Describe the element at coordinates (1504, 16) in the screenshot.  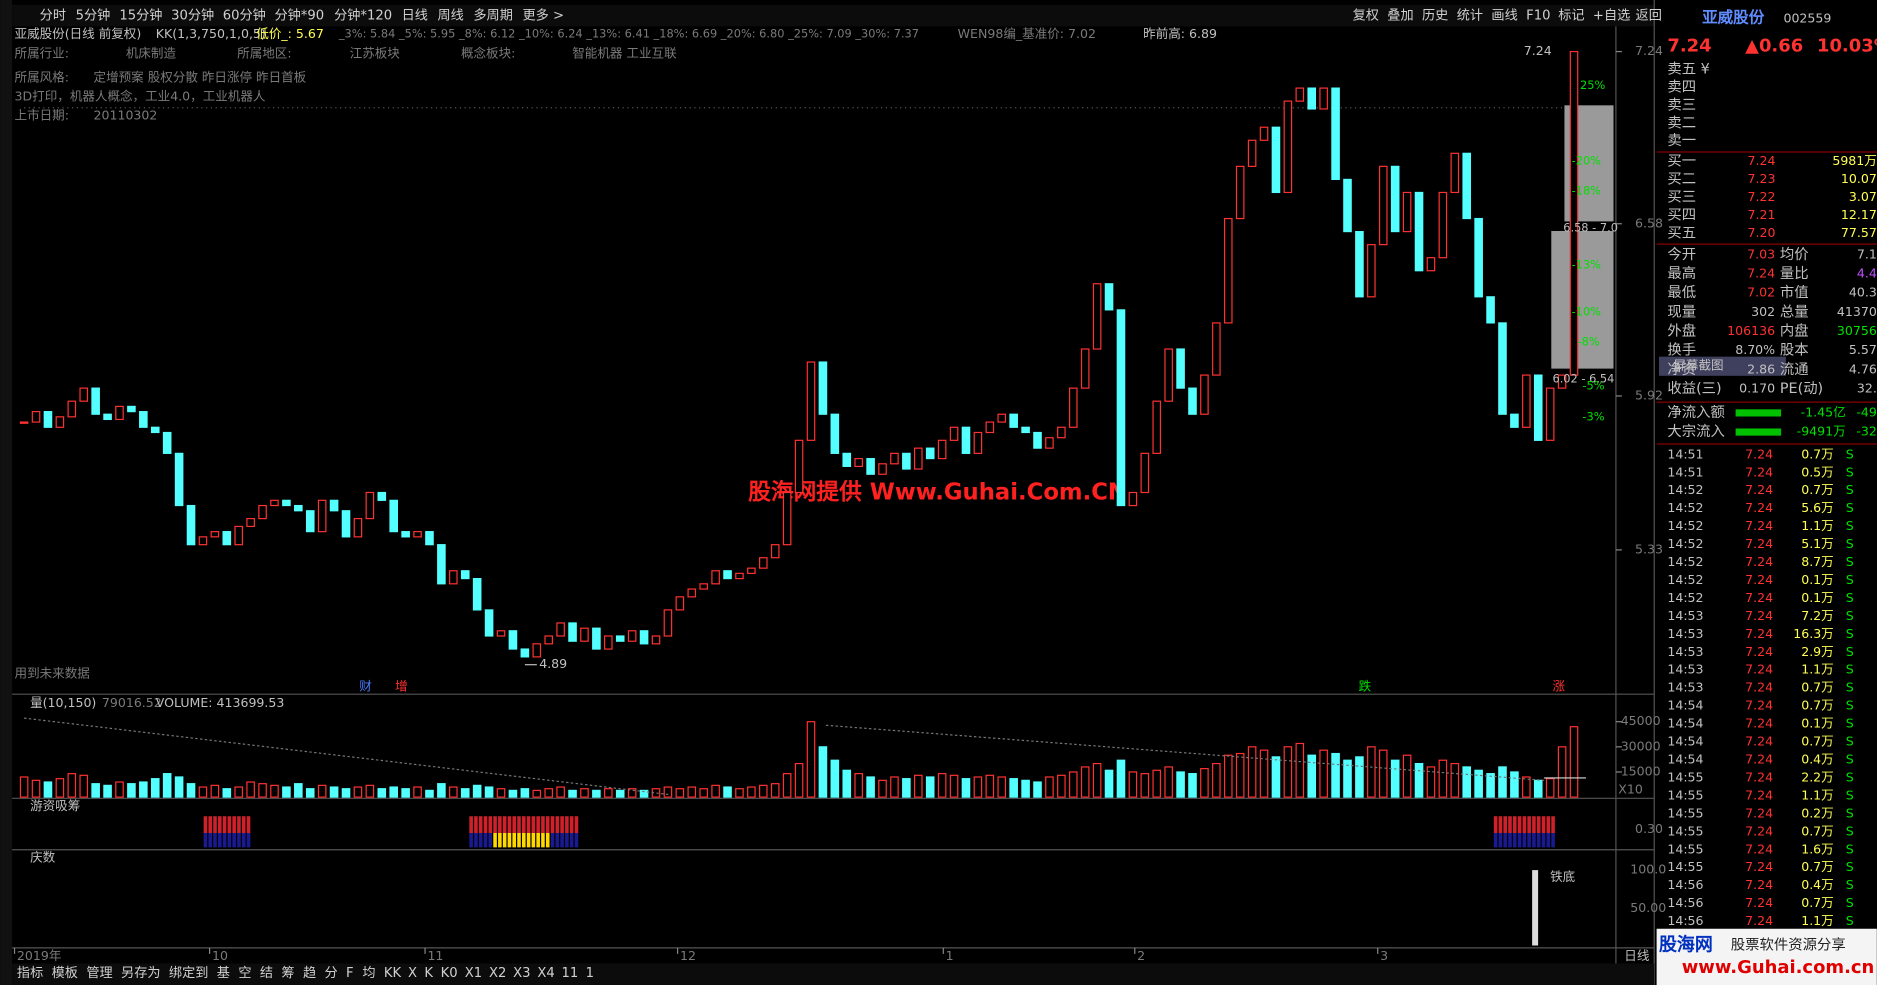
I see `toolbar-item: 画线` at that location.